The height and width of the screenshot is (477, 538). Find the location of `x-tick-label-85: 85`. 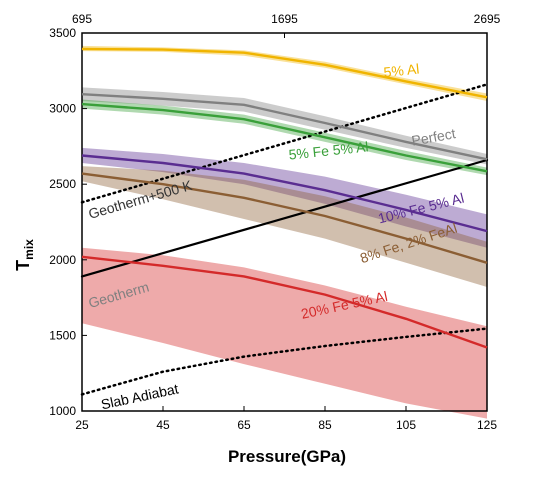

x-tick-label-85: 85 is located at coordinates (325, 425).